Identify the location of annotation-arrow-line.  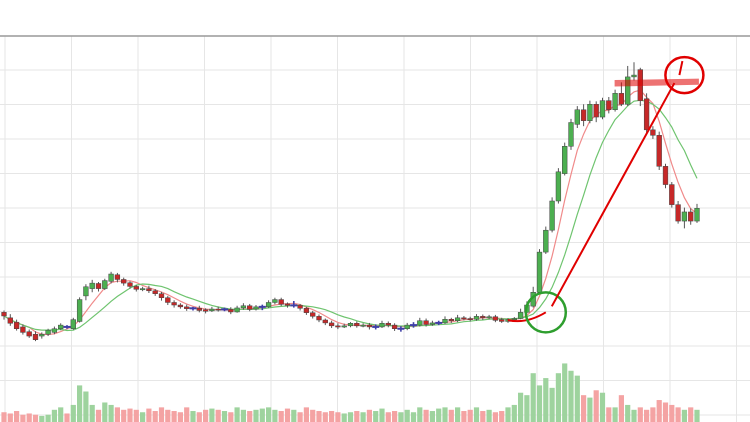
(613, 194).